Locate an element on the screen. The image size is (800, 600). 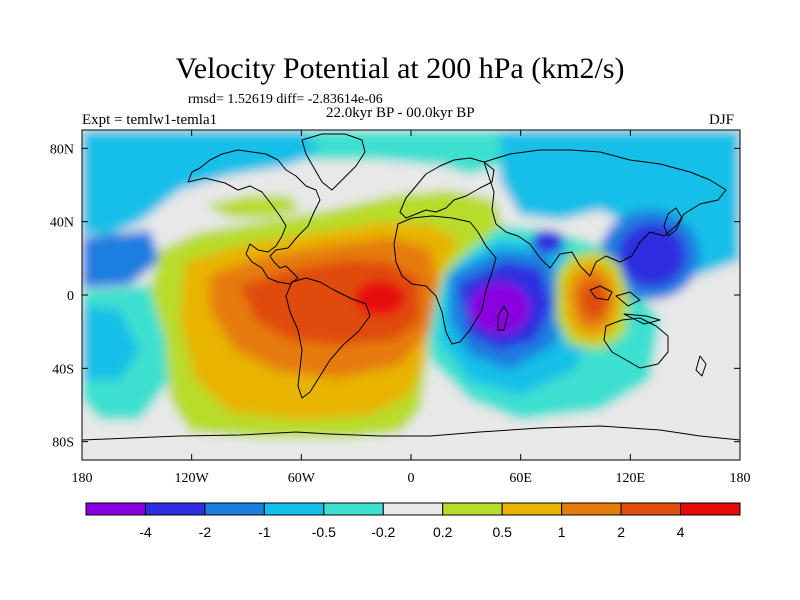
y-tick-label: 80N is located at coordinates (62, 149).